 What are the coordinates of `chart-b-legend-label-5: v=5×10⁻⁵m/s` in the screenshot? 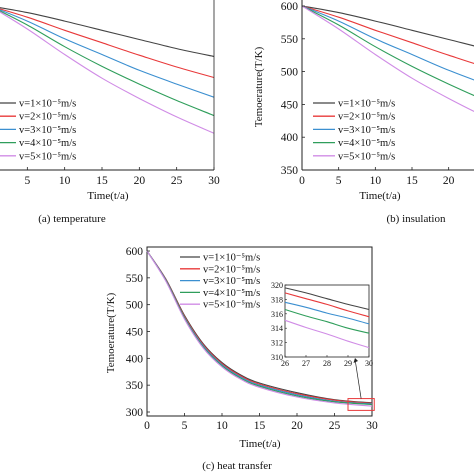 It's located at (366, 156).